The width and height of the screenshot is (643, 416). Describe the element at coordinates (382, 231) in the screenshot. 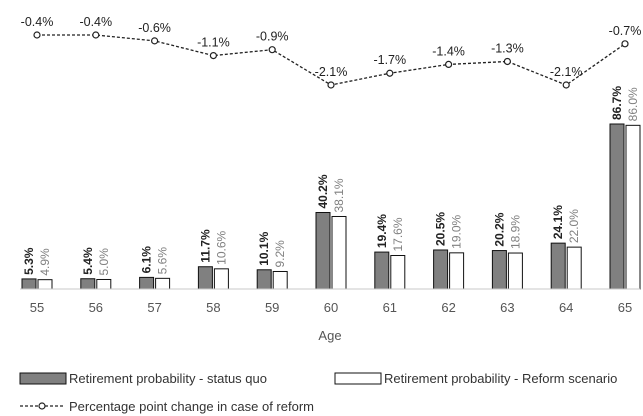

I see `label-status-quo-61: 19.4%` at that location.